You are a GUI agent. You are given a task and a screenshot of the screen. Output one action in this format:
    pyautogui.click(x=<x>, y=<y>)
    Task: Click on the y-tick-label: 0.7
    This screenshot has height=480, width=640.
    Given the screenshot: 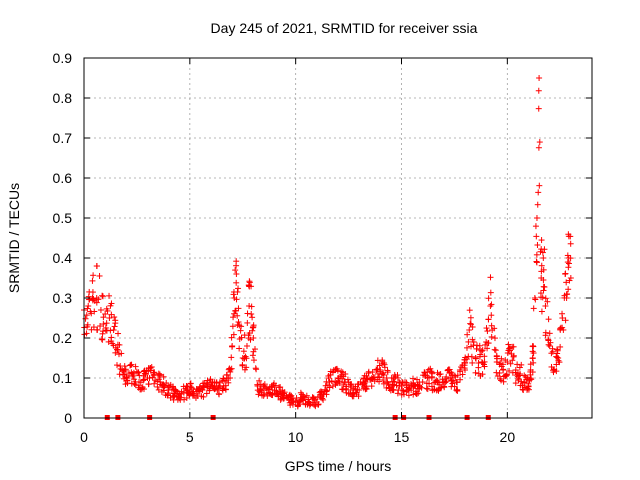 What is the action you would take?
    pyautogui.click(x=63, y=138)
    